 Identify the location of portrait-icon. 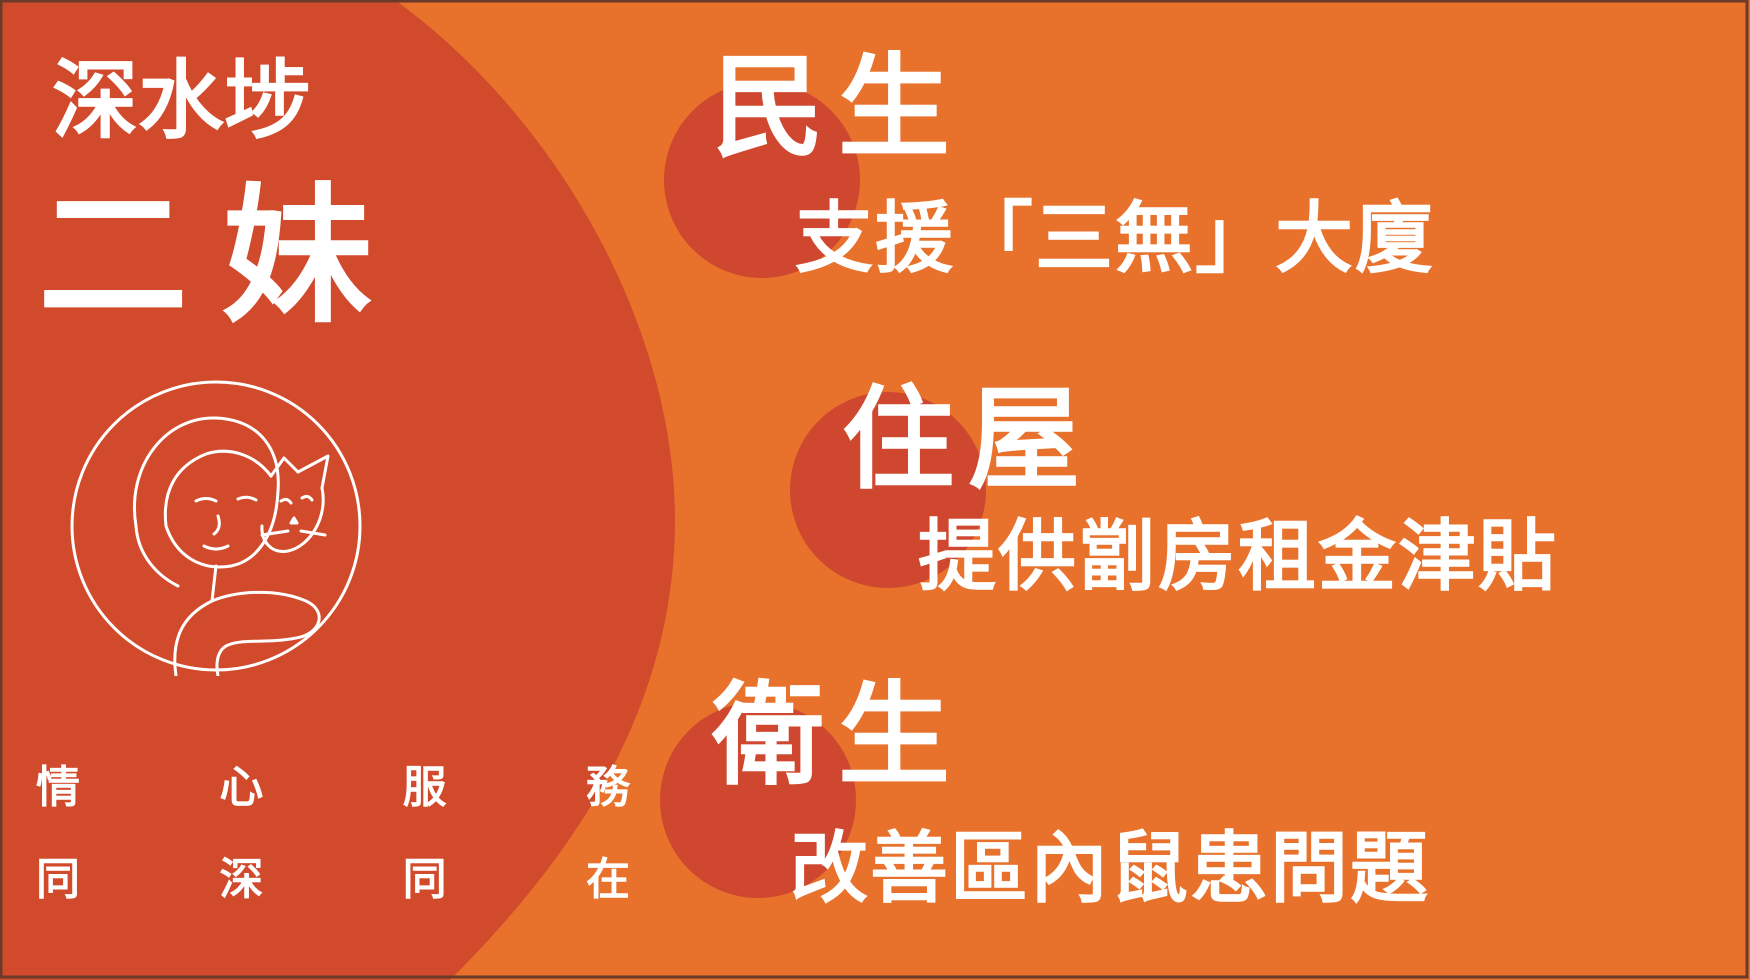
(216, 528).